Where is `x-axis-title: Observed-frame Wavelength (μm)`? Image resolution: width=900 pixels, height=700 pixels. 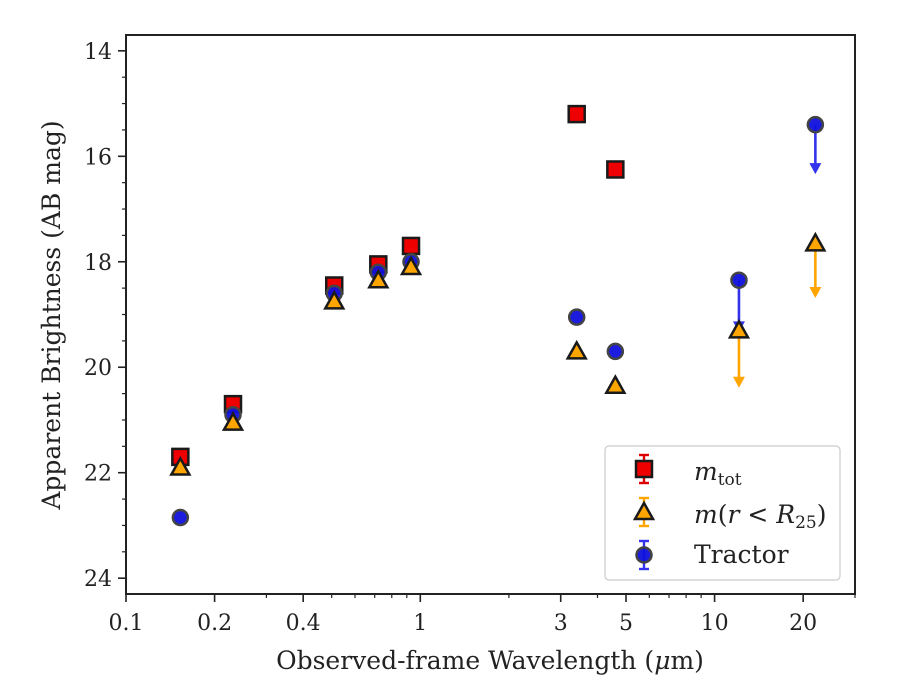
x-axis-title: Observed-frame Wavelength (μm) is located at coordinates (490, 660).